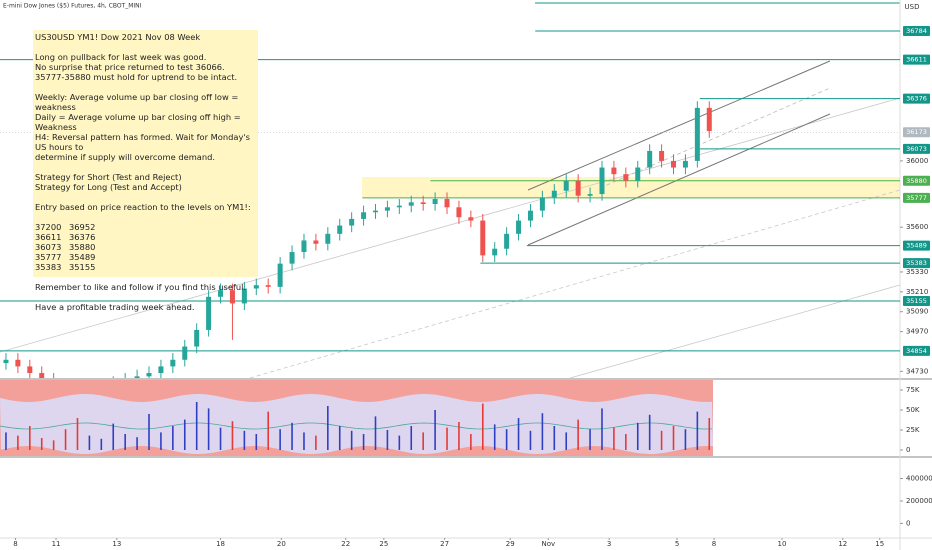 Image resolution: width=932 pixels, height=550 pixels. I want to click on currency: USD, so click(912, 7).